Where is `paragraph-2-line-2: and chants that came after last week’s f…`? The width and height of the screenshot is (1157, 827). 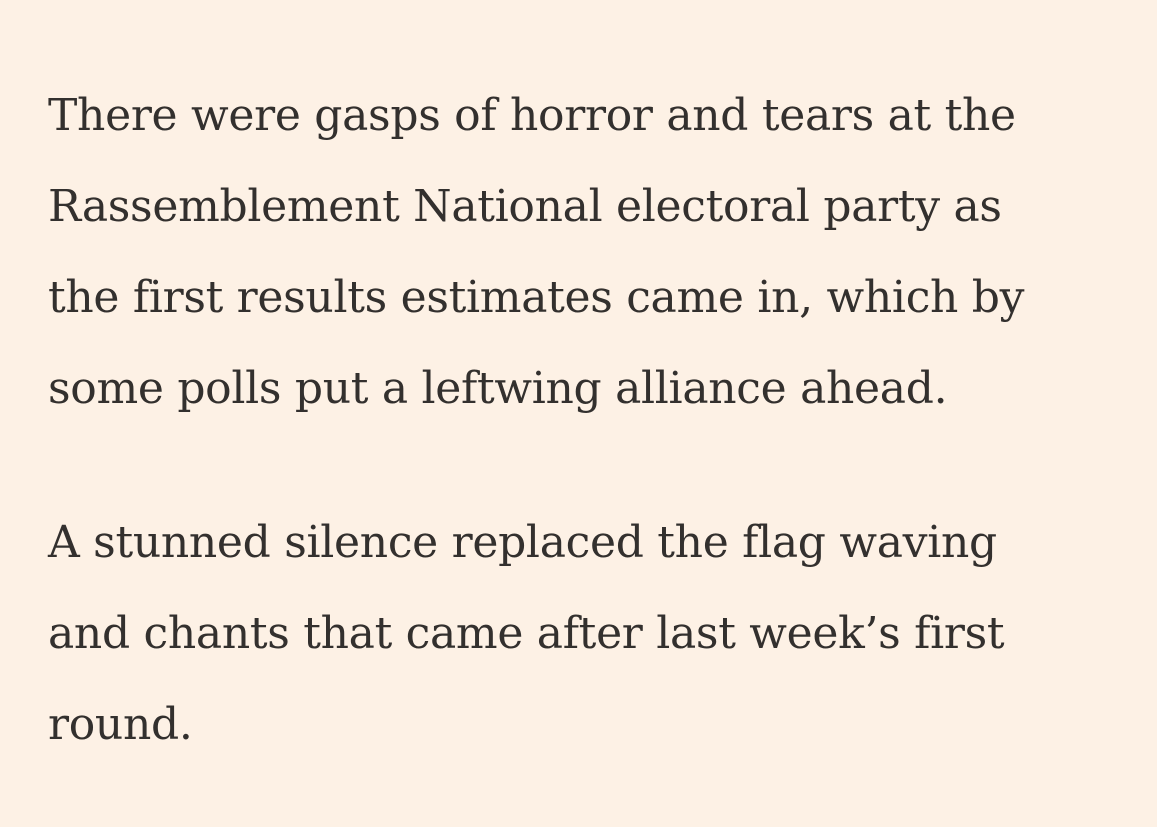 paragraph-2-line-2: and chants that came after last week’s f… is located at coordinates (526, 633).